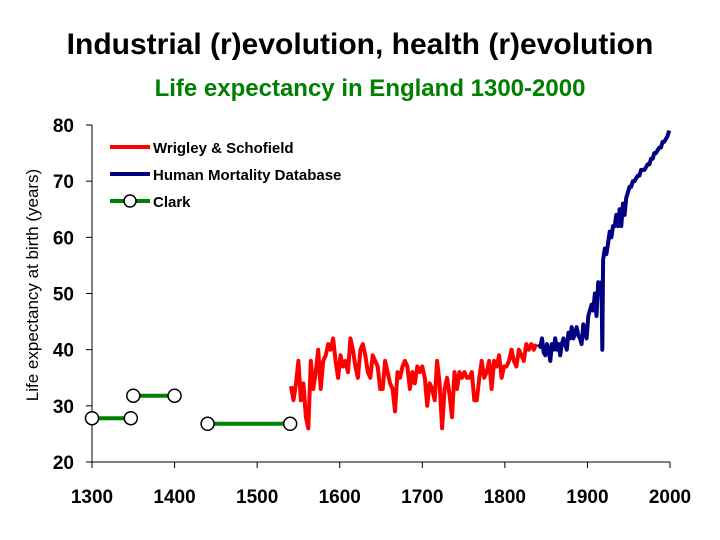 This screenshot has height=540, width=720. Describe the element at coordinates (340, 497) in the screenshot. I see `x-tick-label: 1600` at that location.